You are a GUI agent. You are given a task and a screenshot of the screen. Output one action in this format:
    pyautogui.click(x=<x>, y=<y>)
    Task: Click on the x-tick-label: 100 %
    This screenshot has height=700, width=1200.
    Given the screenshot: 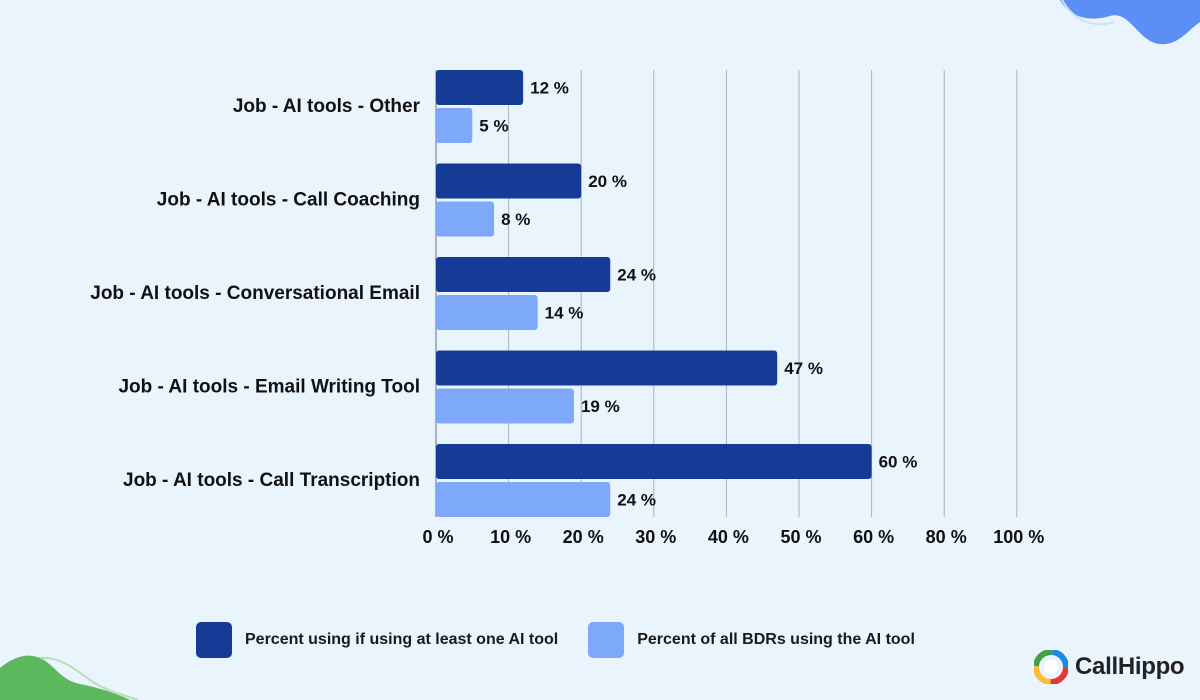 What is the action you would take?
    pyautogui.click(x=1018, y=537)
    